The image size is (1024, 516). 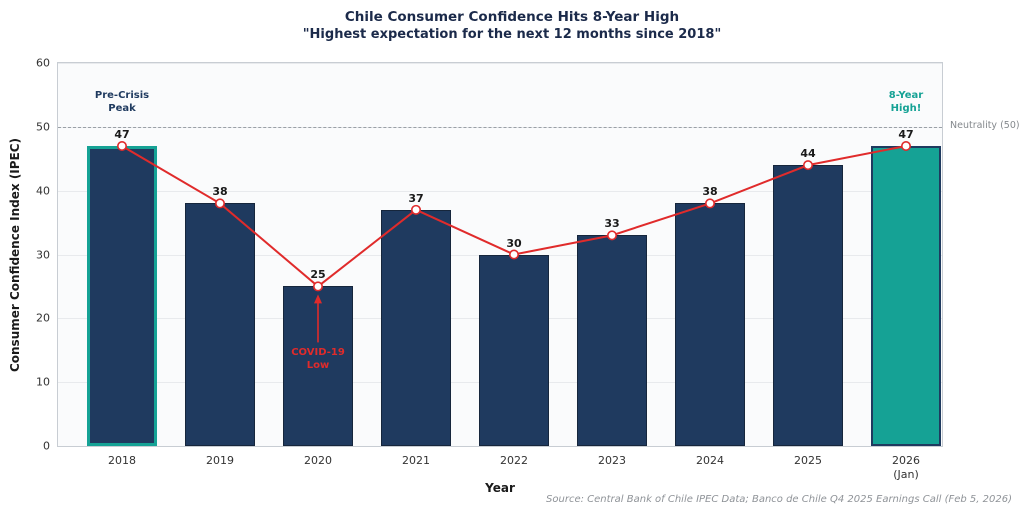 What do you see at coordinates (318, 275) in the screenshot?
I see `bar-value-label: 25` at bounding box center [318, 275].